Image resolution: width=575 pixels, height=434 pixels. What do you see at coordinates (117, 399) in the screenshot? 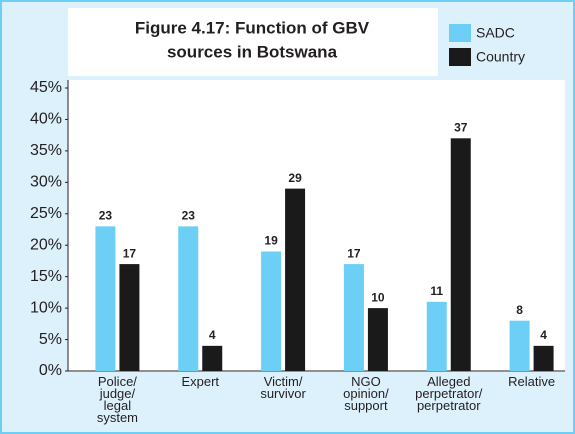
I see `x-tick-label: Police/judge/legal system` at bounding box center [117, 399].